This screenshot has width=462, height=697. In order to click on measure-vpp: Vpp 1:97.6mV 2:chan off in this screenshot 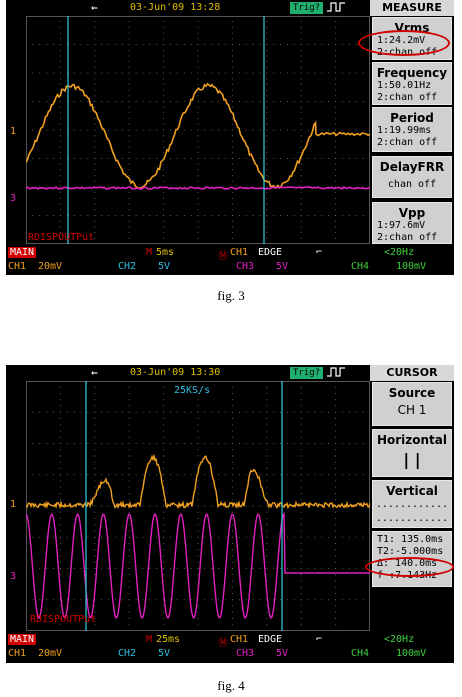, I will do `click(412, 223)`.